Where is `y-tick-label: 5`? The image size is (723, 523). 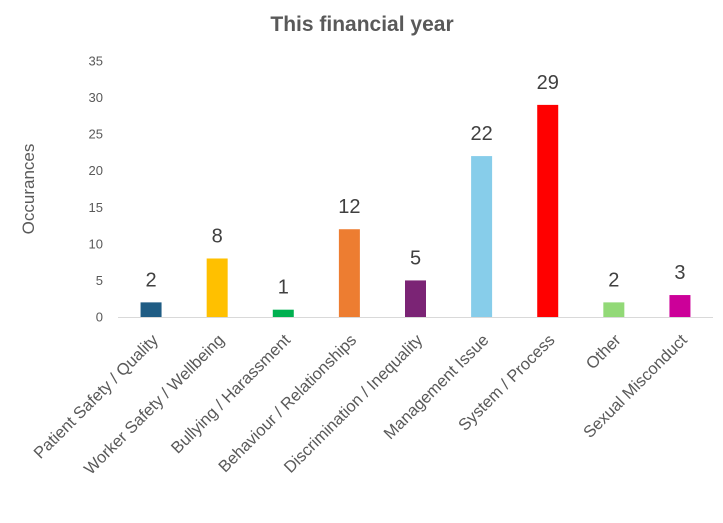
y-tick-label: 5 is located at coordinates (99, 280).